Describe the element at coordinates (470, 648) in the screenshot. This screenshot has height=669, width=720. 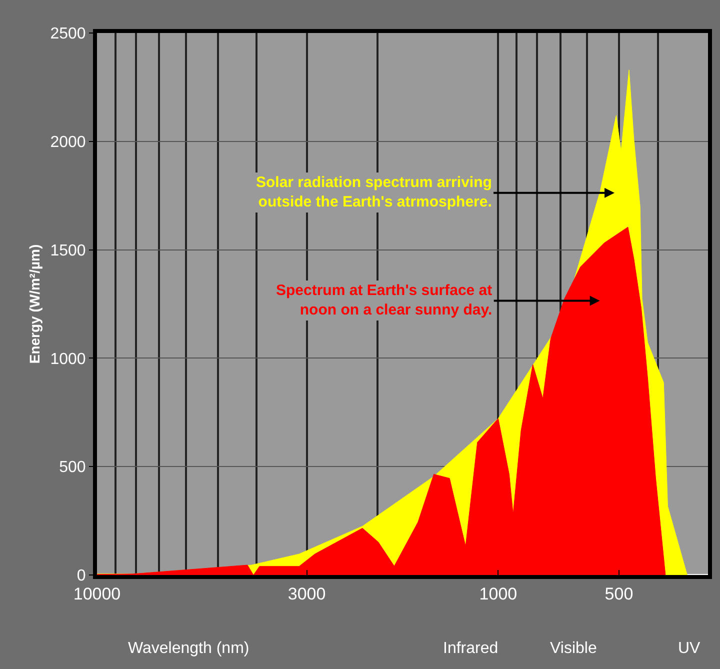
I see `text: Infrared` at that location.